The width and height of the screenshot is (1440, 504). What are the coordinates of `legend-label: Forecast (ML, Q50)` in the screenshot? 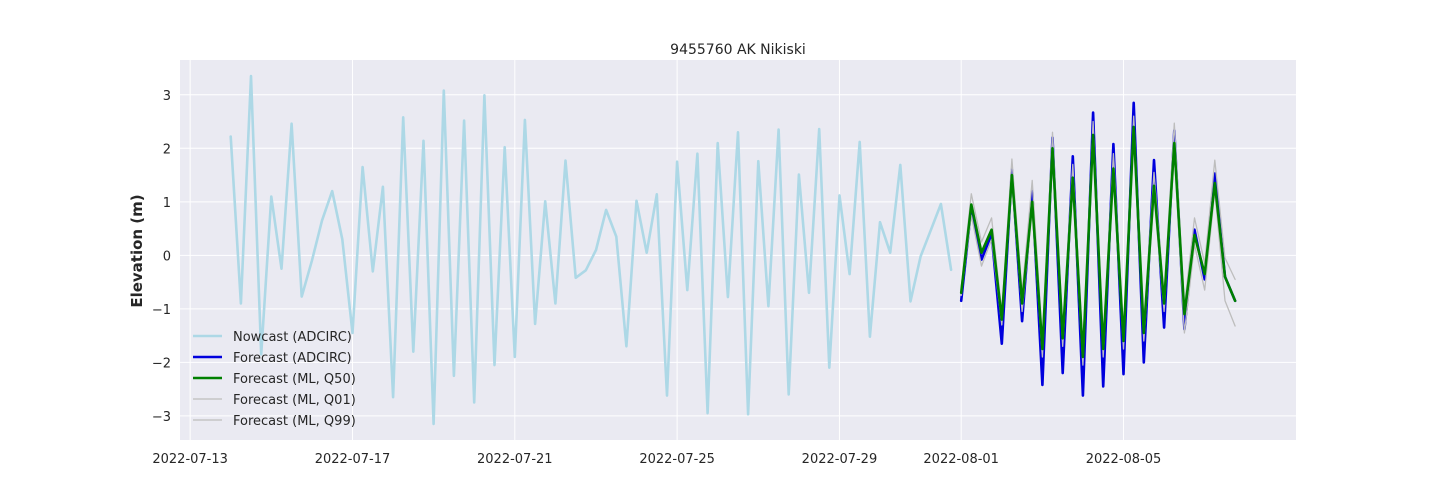 It's located at (294, 379).